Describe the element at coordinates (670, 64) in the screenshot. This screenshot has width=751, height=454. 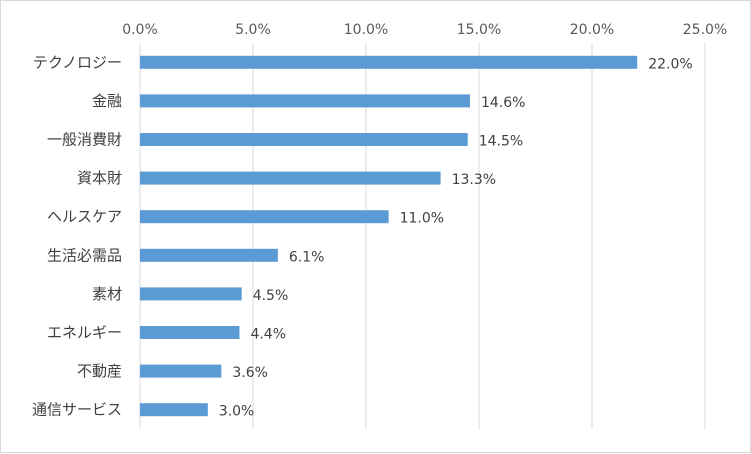
I see `data-label: 22.0%` at that location.